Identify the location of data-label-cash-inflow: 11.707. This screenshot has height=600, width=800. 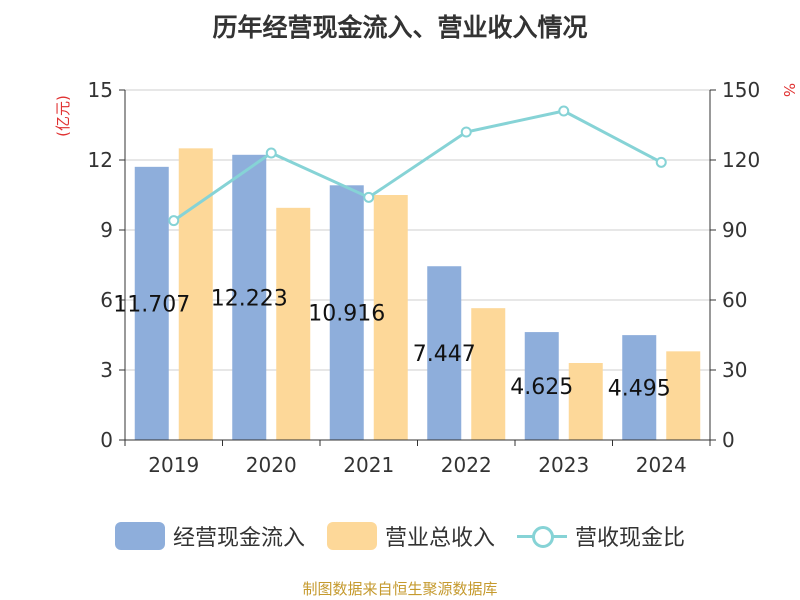
(151, 304).